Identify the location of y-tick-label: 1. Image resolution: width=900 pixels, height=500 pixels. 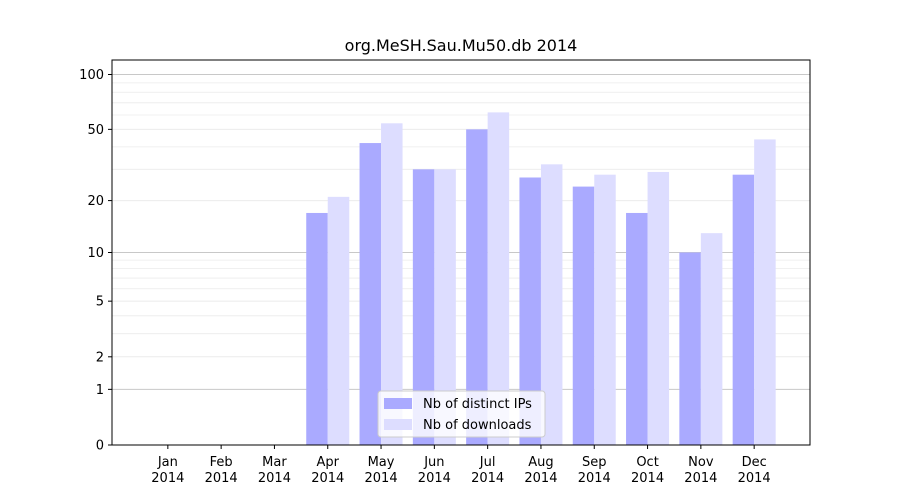
(100, 390).